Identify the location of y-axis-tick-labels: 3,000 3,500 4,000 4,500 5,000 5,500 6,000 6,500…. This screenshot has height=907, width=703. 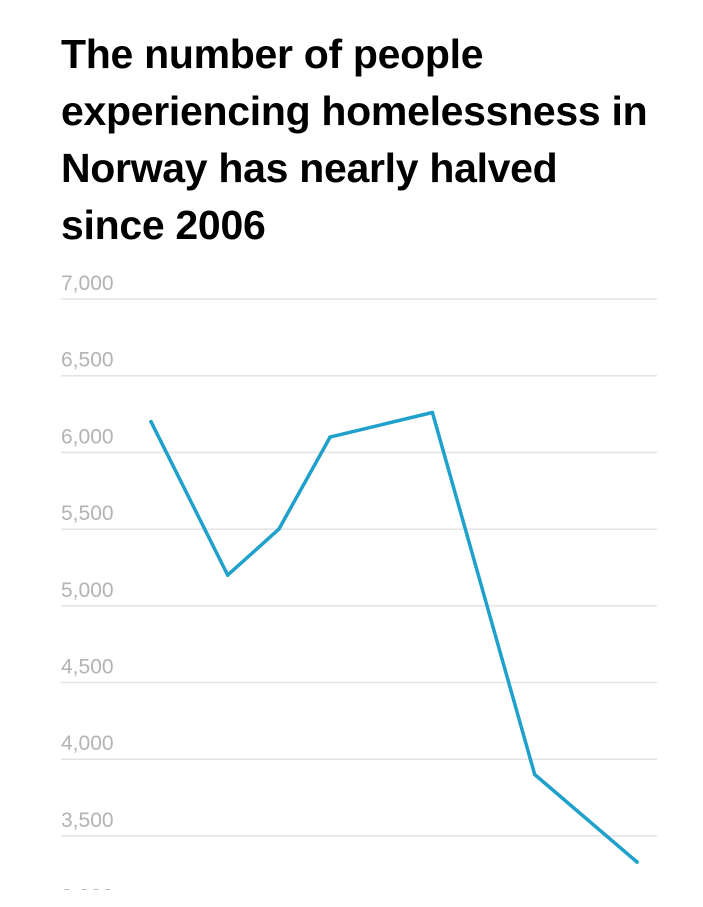
(87, 589).